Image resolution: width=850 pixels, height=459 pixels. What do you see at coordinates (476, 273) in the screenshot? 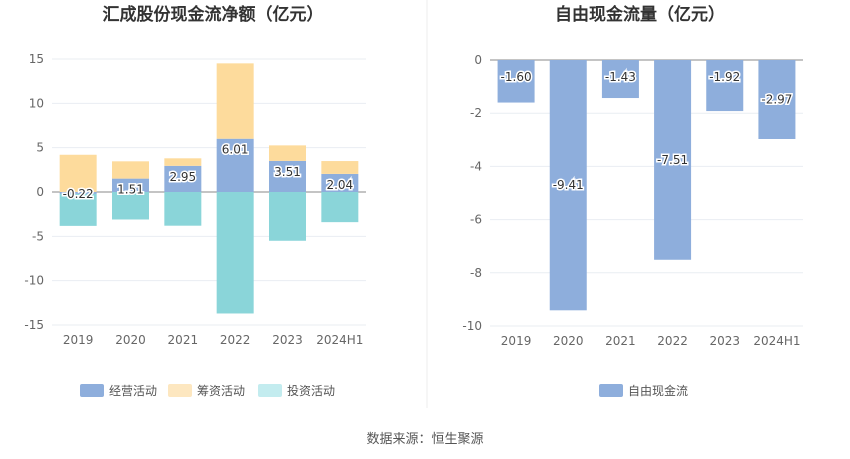
I see `y-tick-label: -8` at bounding box center [476, 273].